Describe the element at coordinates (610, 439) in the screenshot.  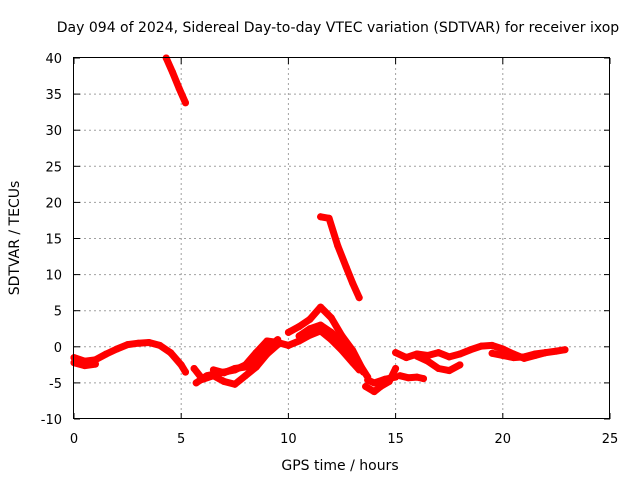
I see `x-tick-label: 25` at that location.